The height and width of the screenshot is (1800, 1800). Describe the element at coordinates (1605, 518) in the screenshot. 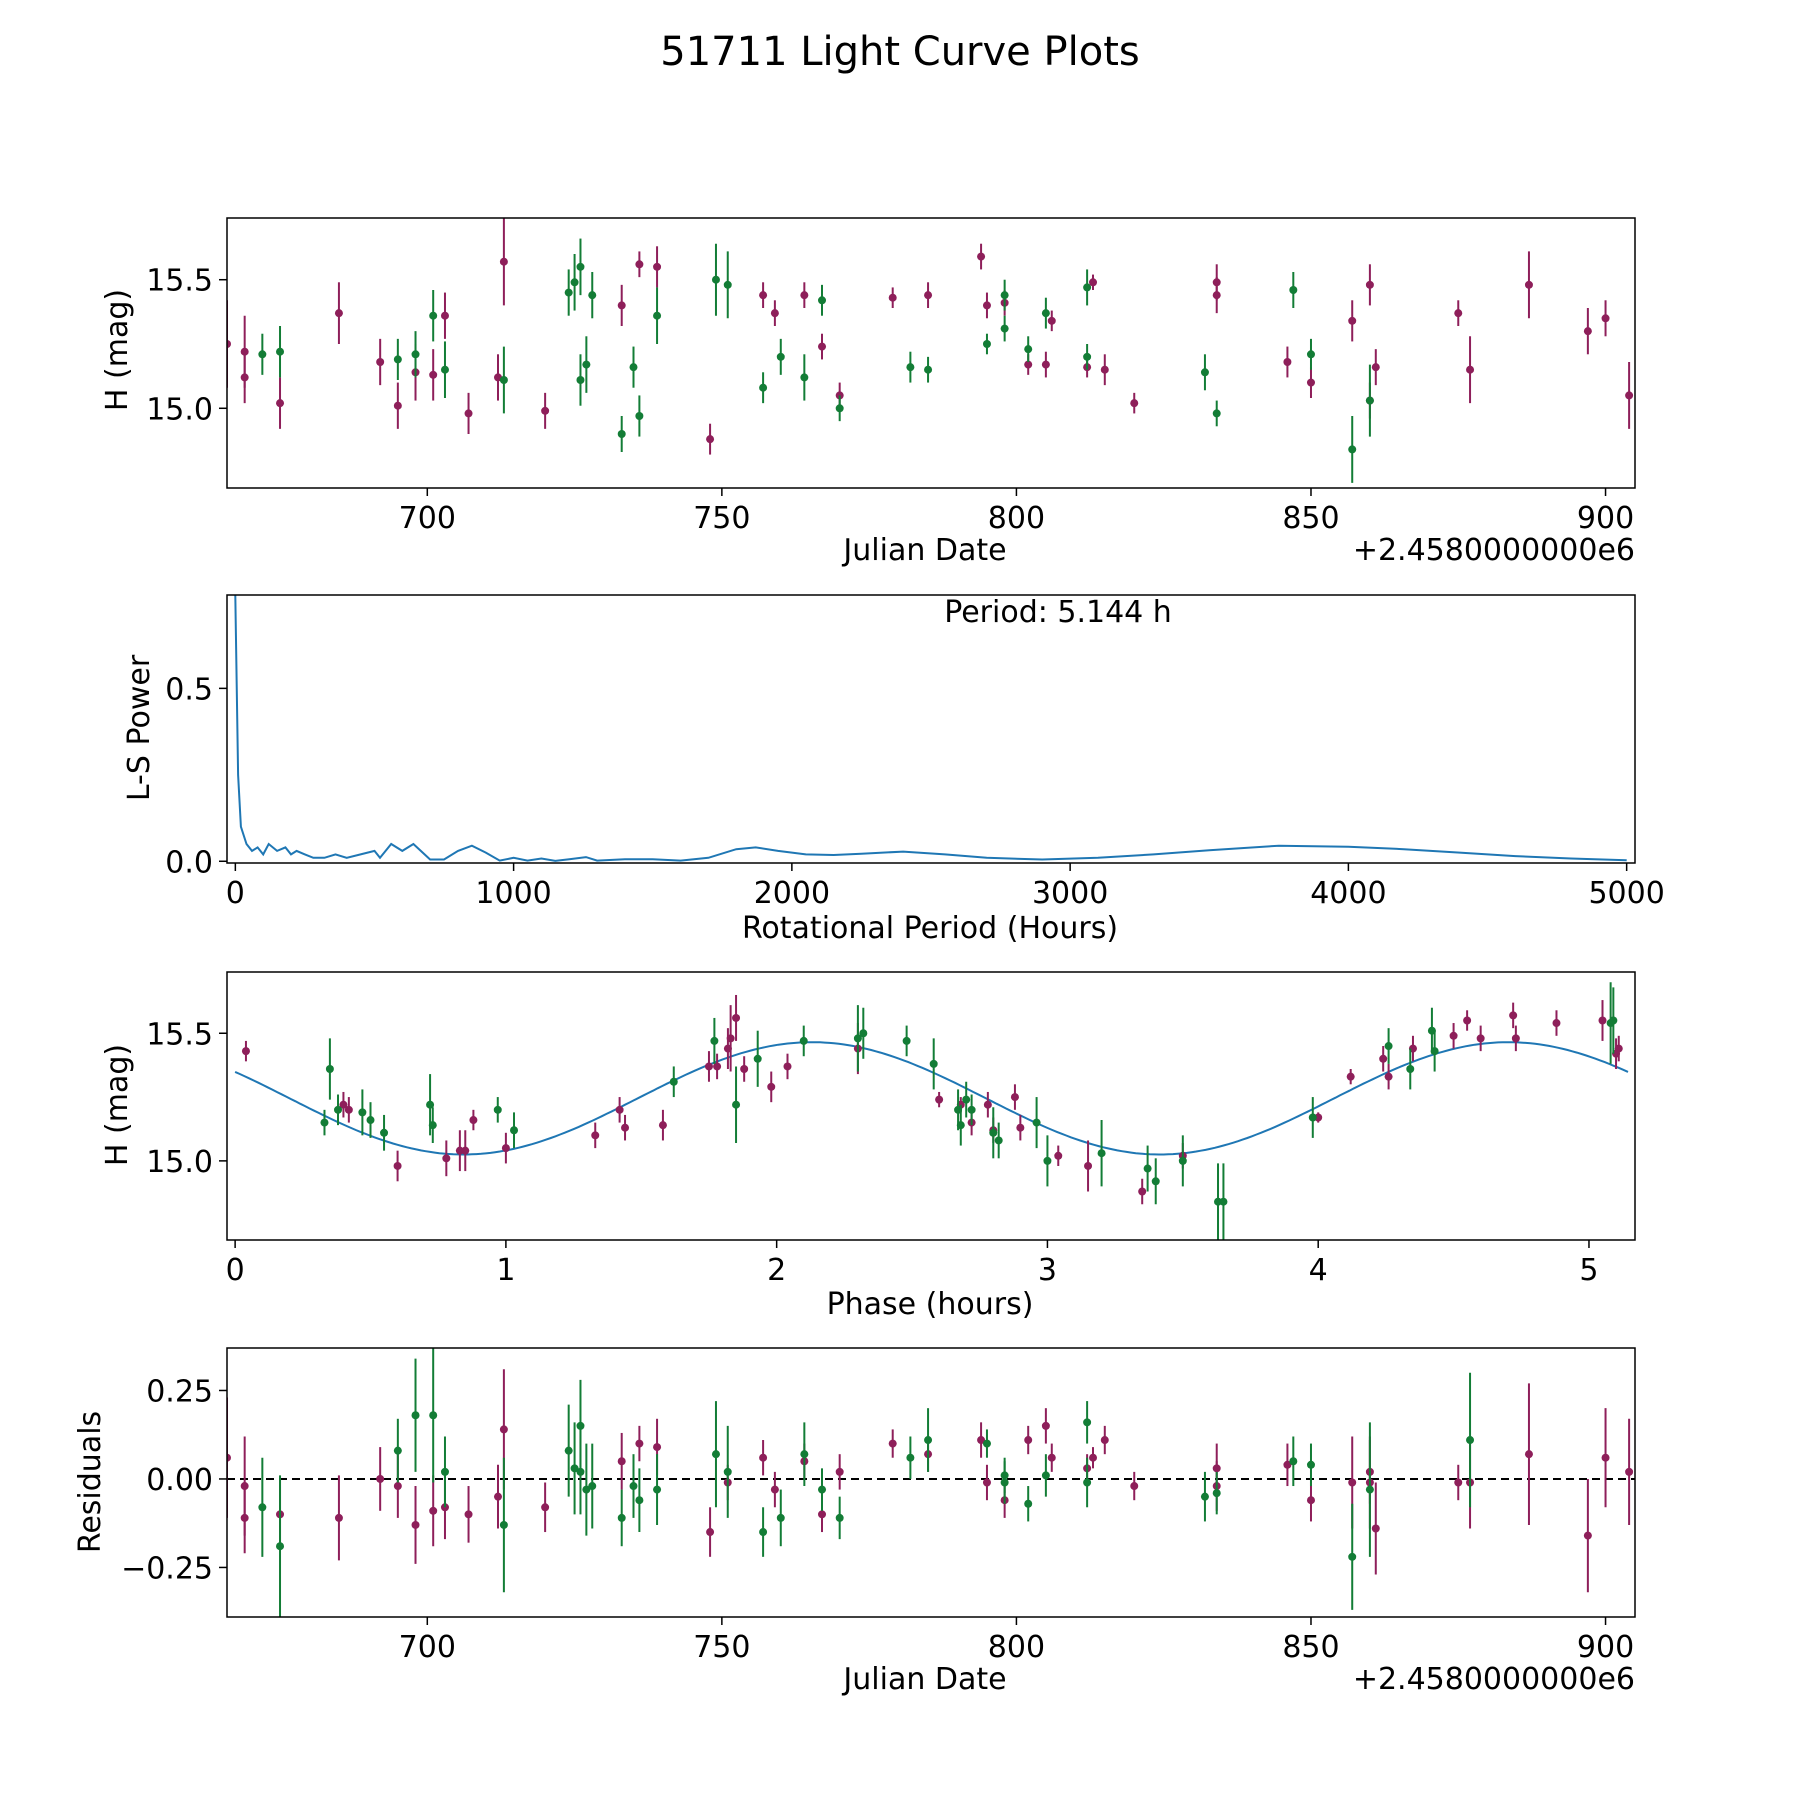

I see `lightcurve-xtick-label: 900` at that location.